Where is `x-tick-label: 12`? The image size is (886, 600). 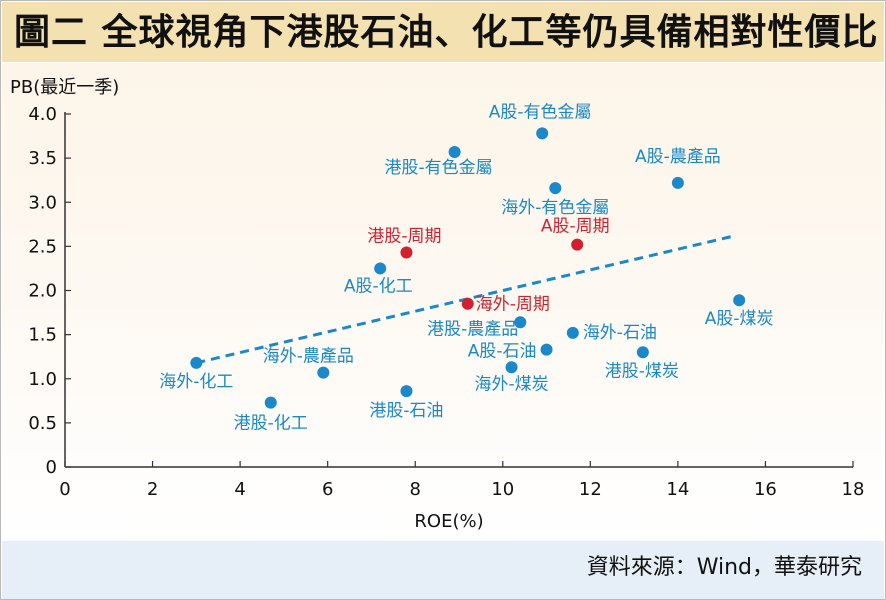
x-tick-label: 12 is located at coordinates (590, 489).